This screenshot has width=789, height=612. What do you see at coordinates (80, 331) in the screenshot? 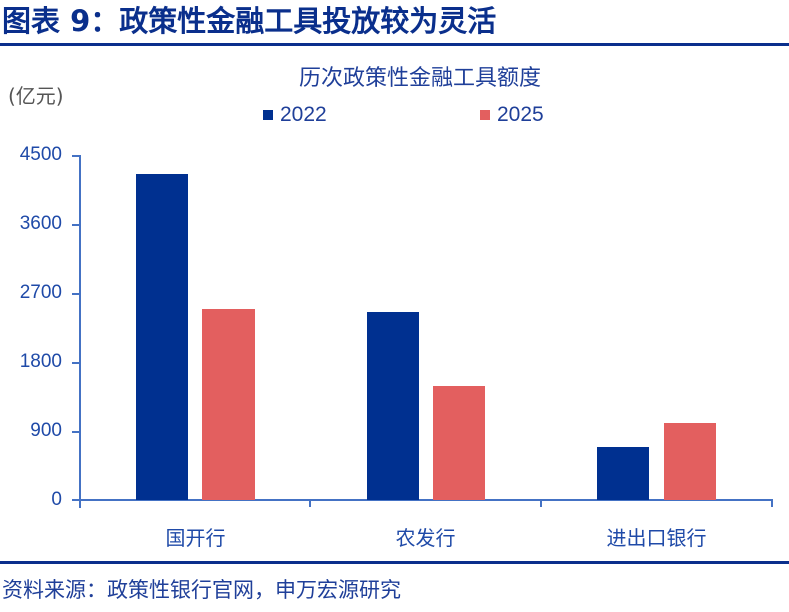
I see `y-axis-line` at bounding box center [80, 331].